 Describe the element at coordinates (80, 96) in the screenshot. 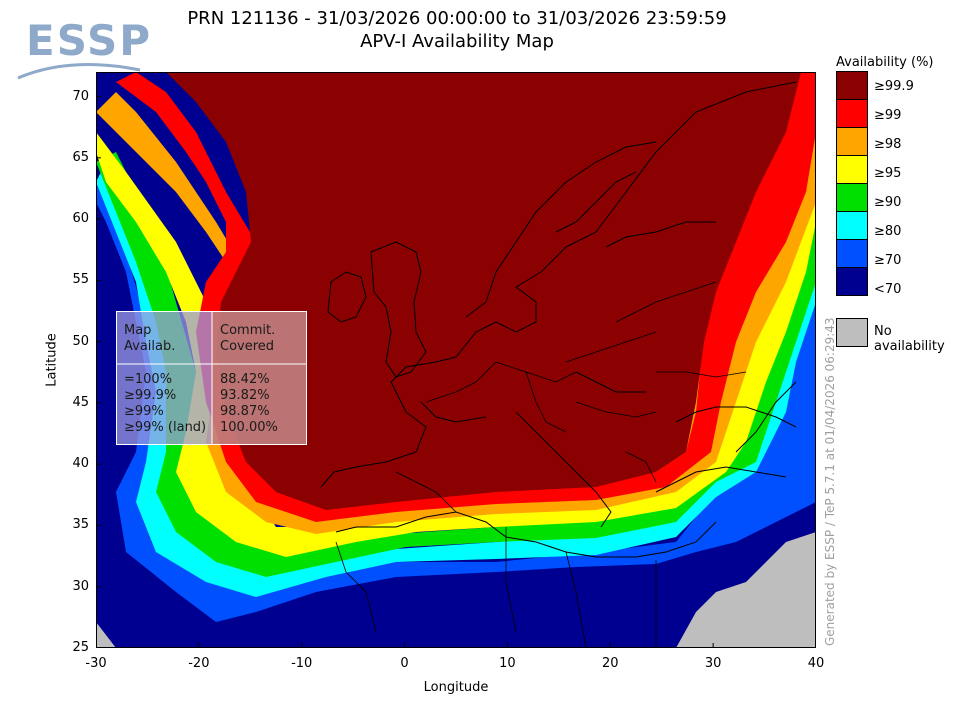

I see `y-tick-label: 70` at that location.